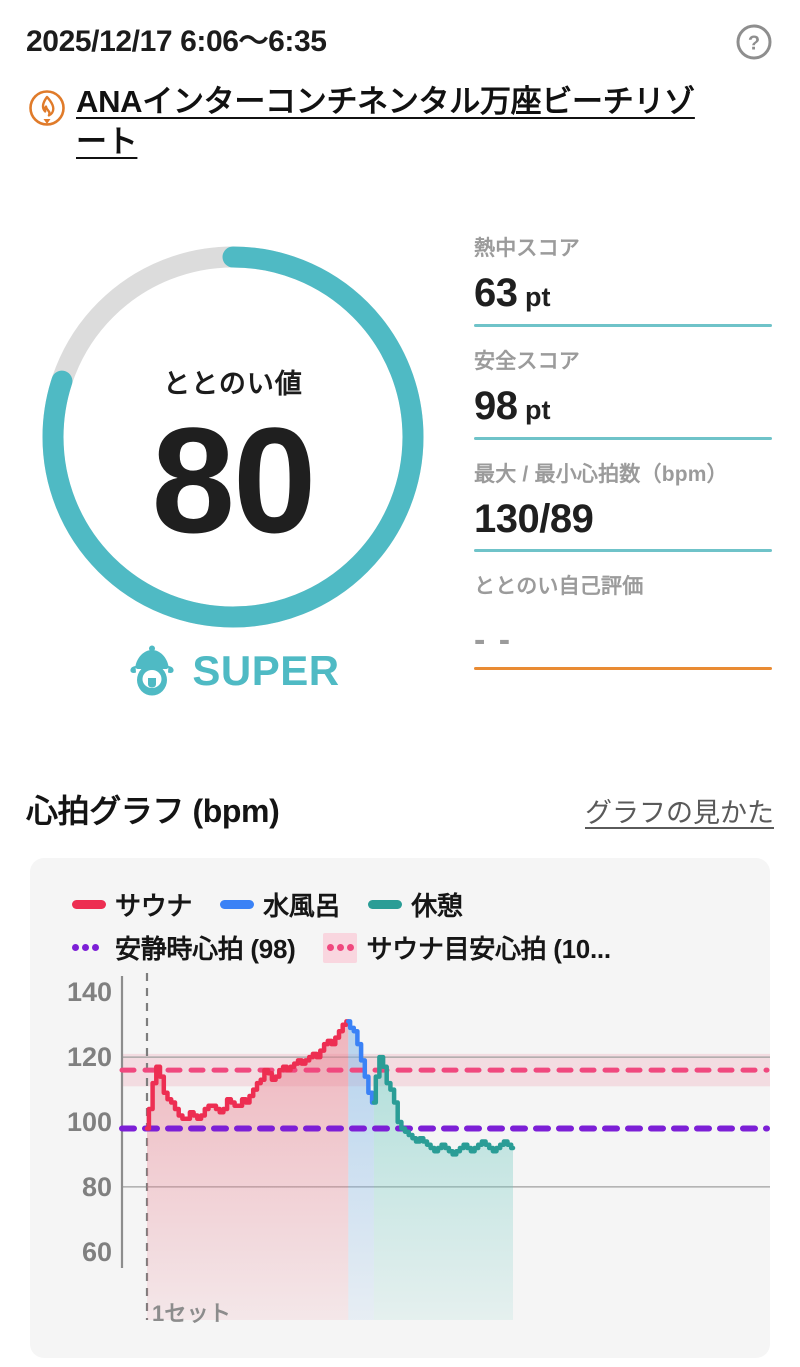 This screenshot has width=800, height=1367. What do you see at coordinates (153, 811) in the screenshot?
I see `chart-title: 心拍グラフ (bpm)` at bounding box center [153, 811].